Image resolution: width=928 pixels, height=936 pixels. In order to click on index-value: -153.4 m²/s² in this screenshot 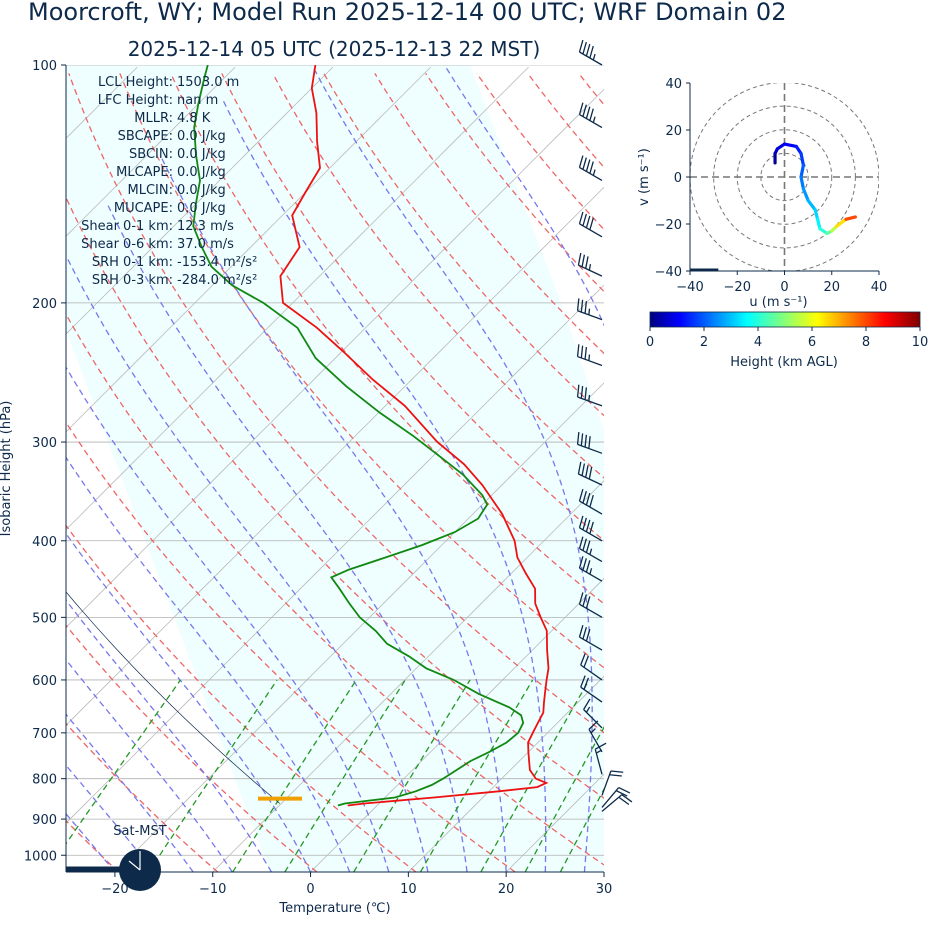, I will do `click(217, 262)`.